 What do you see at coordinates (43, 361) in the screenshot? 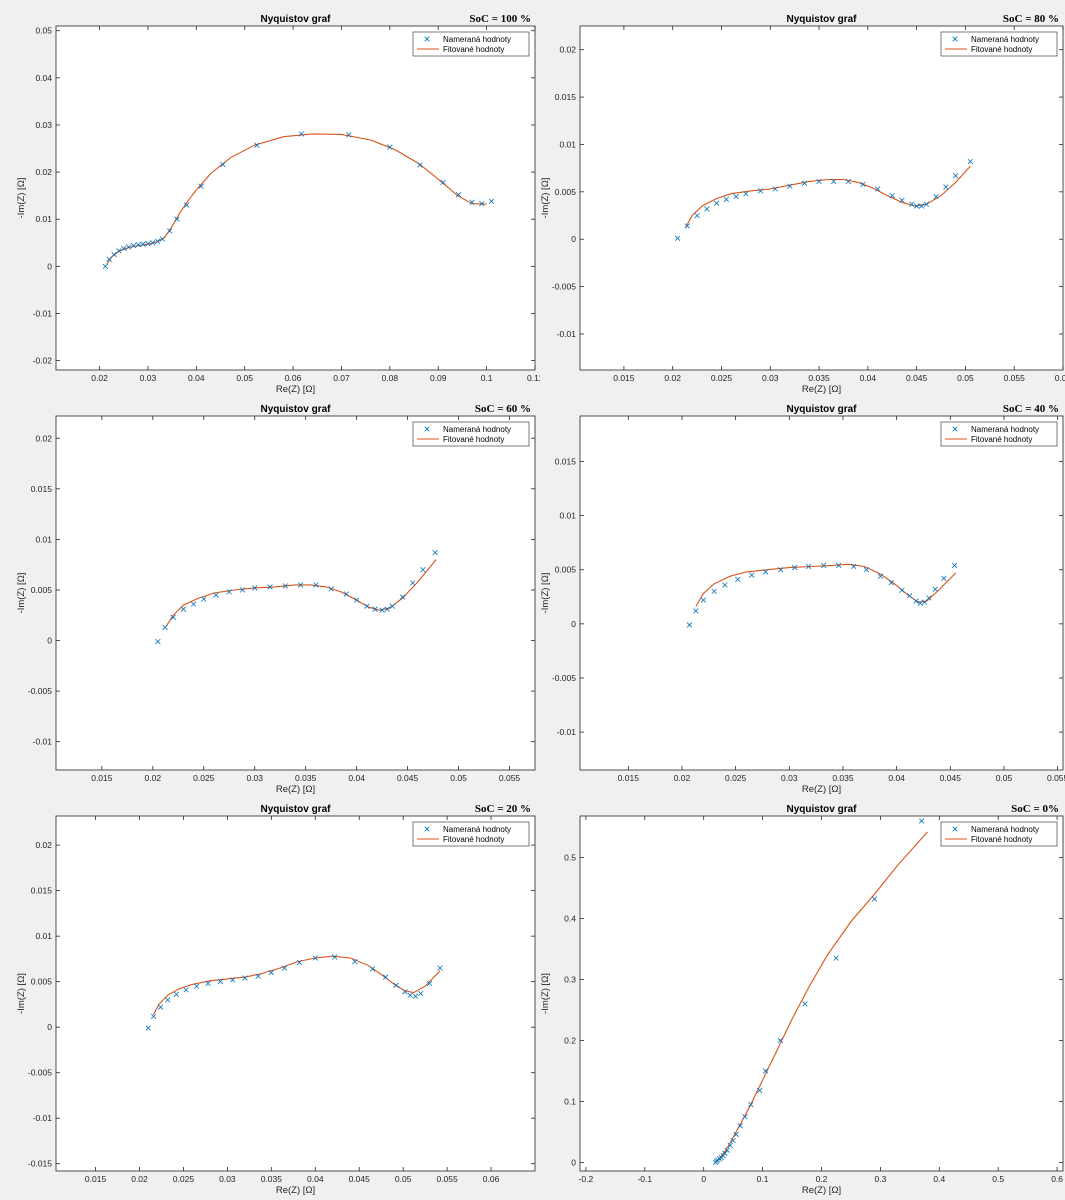
I see `y-tick-label: -0.02` at bounding box center [43, 361].